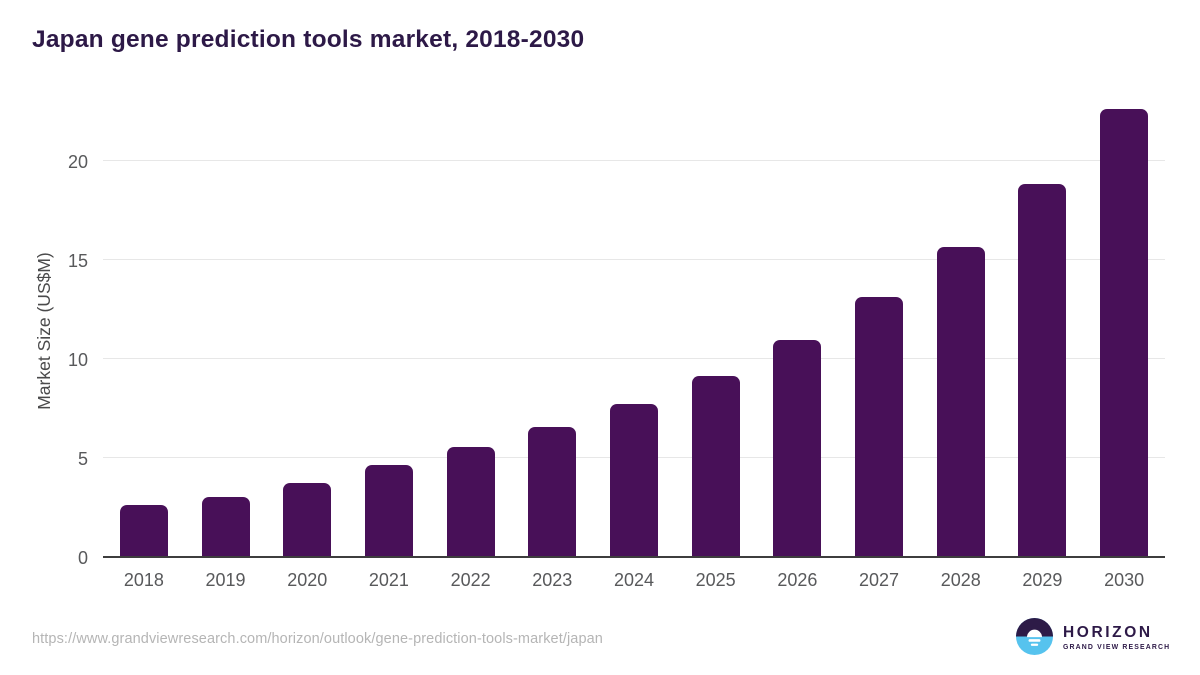 The width and height of the screenshot is (1200, 675). Describe the element at coordinates (388, 580) in the screenshot. I see `x-tick-label-2021: 2021` at that location.